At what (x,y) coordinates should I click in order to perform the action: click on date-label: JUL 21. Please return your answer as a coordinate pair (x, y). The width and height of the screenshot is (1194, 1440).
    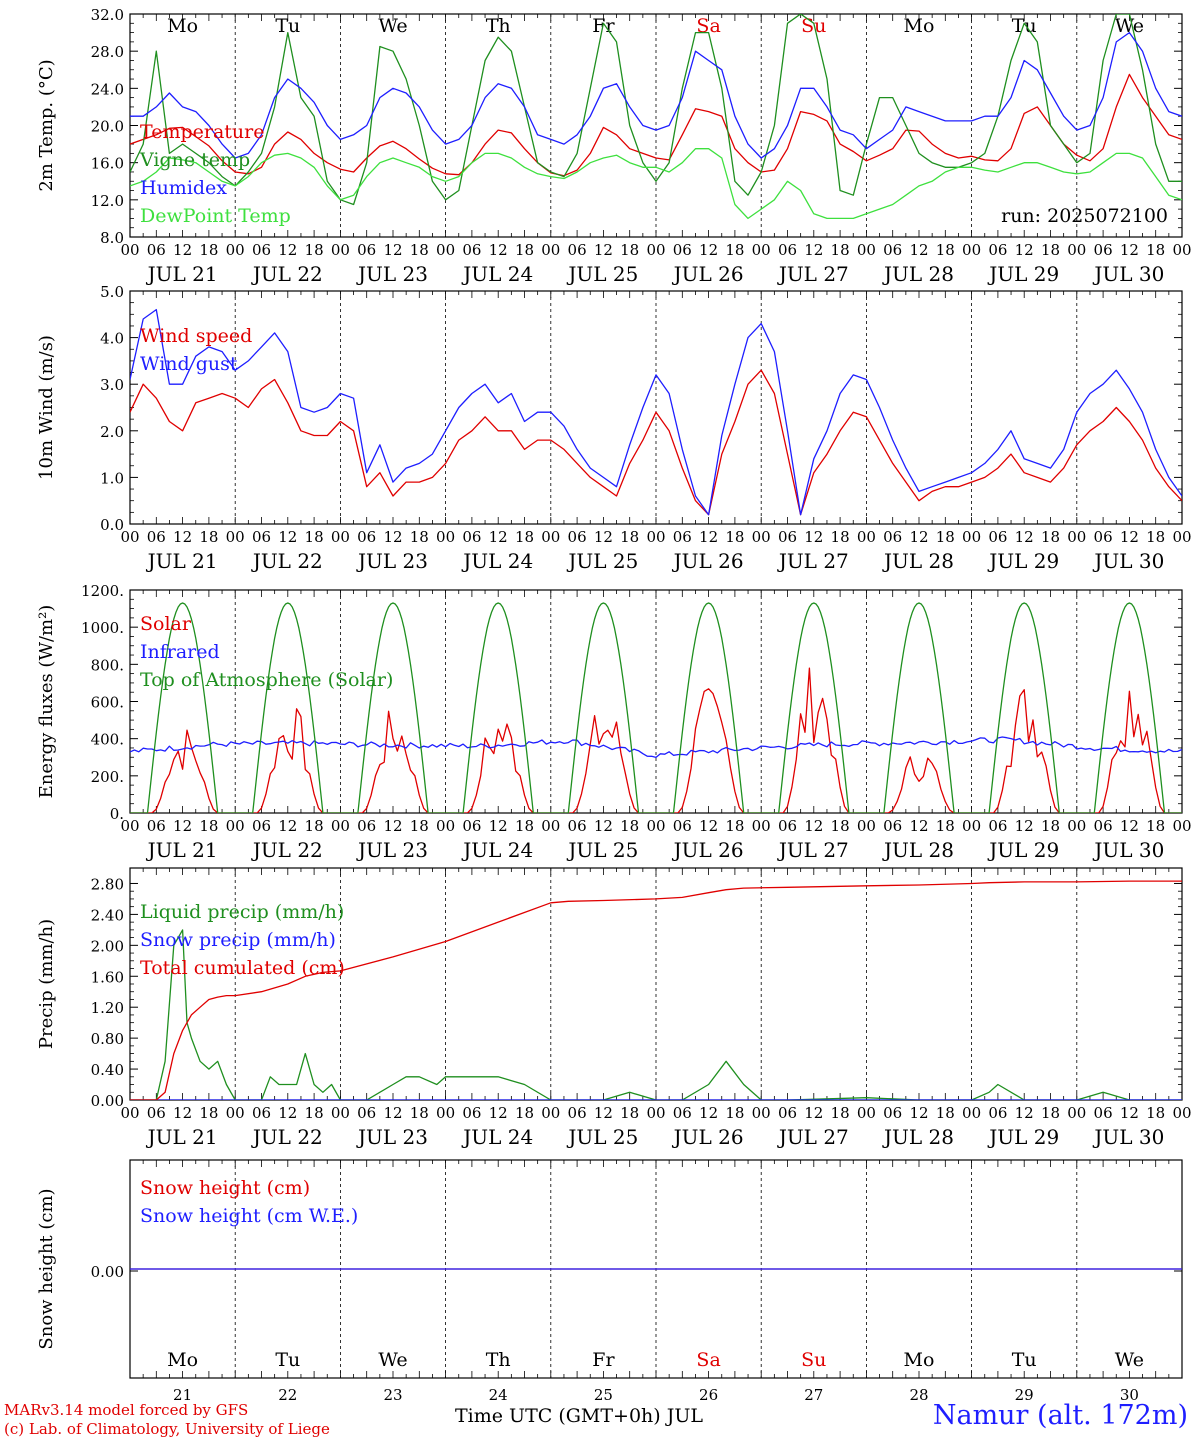
    Looking at the image, I should click on (182, 1137).